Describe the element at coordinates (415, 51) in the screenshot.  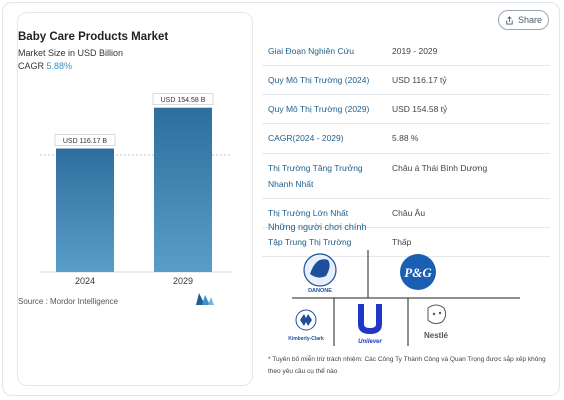
I see `row-value: 2019 - 2029` at that location.